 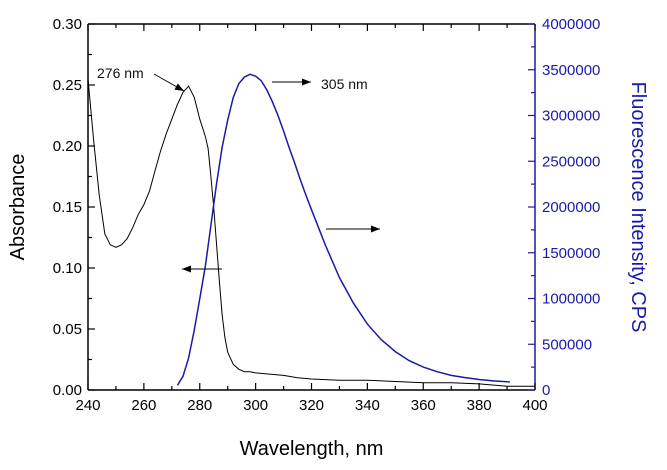 What do you see at coordinates (18, 207) in the screenshot?
I see `y-left-axis-title: Absorbance` at bounding box center [18, 207].